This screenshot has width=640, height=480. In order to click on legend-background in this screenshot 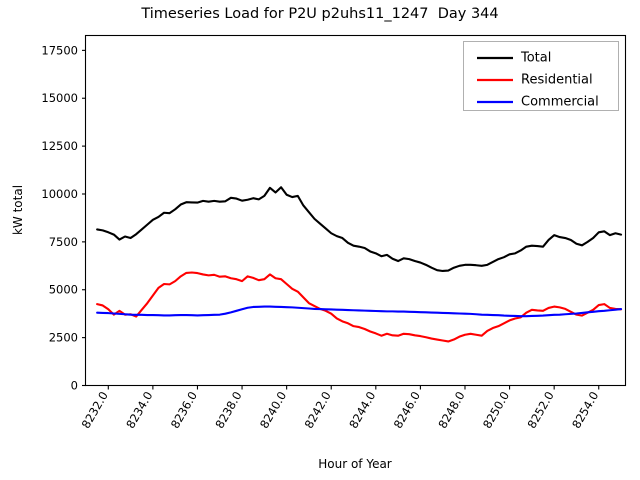, I will do `click(541, 76)`.